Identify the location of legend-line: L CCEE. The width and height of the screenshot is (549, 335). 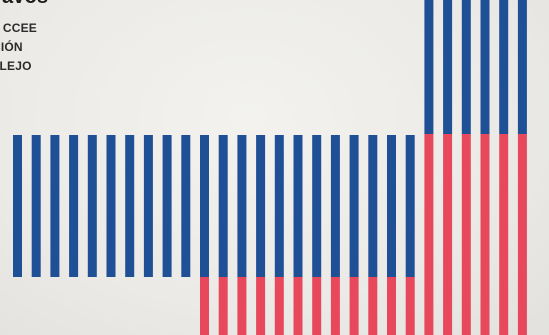
(18, 28).